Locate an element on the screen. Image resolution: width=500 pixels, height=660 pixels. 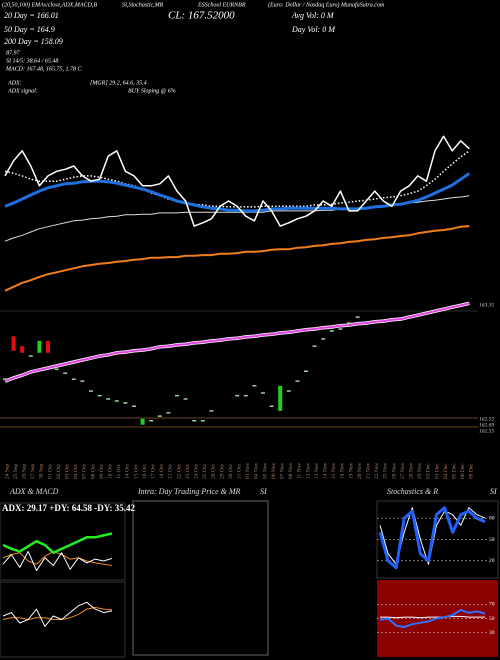
x-tick-label: 08 Nov is located at coordinates (291, 470).